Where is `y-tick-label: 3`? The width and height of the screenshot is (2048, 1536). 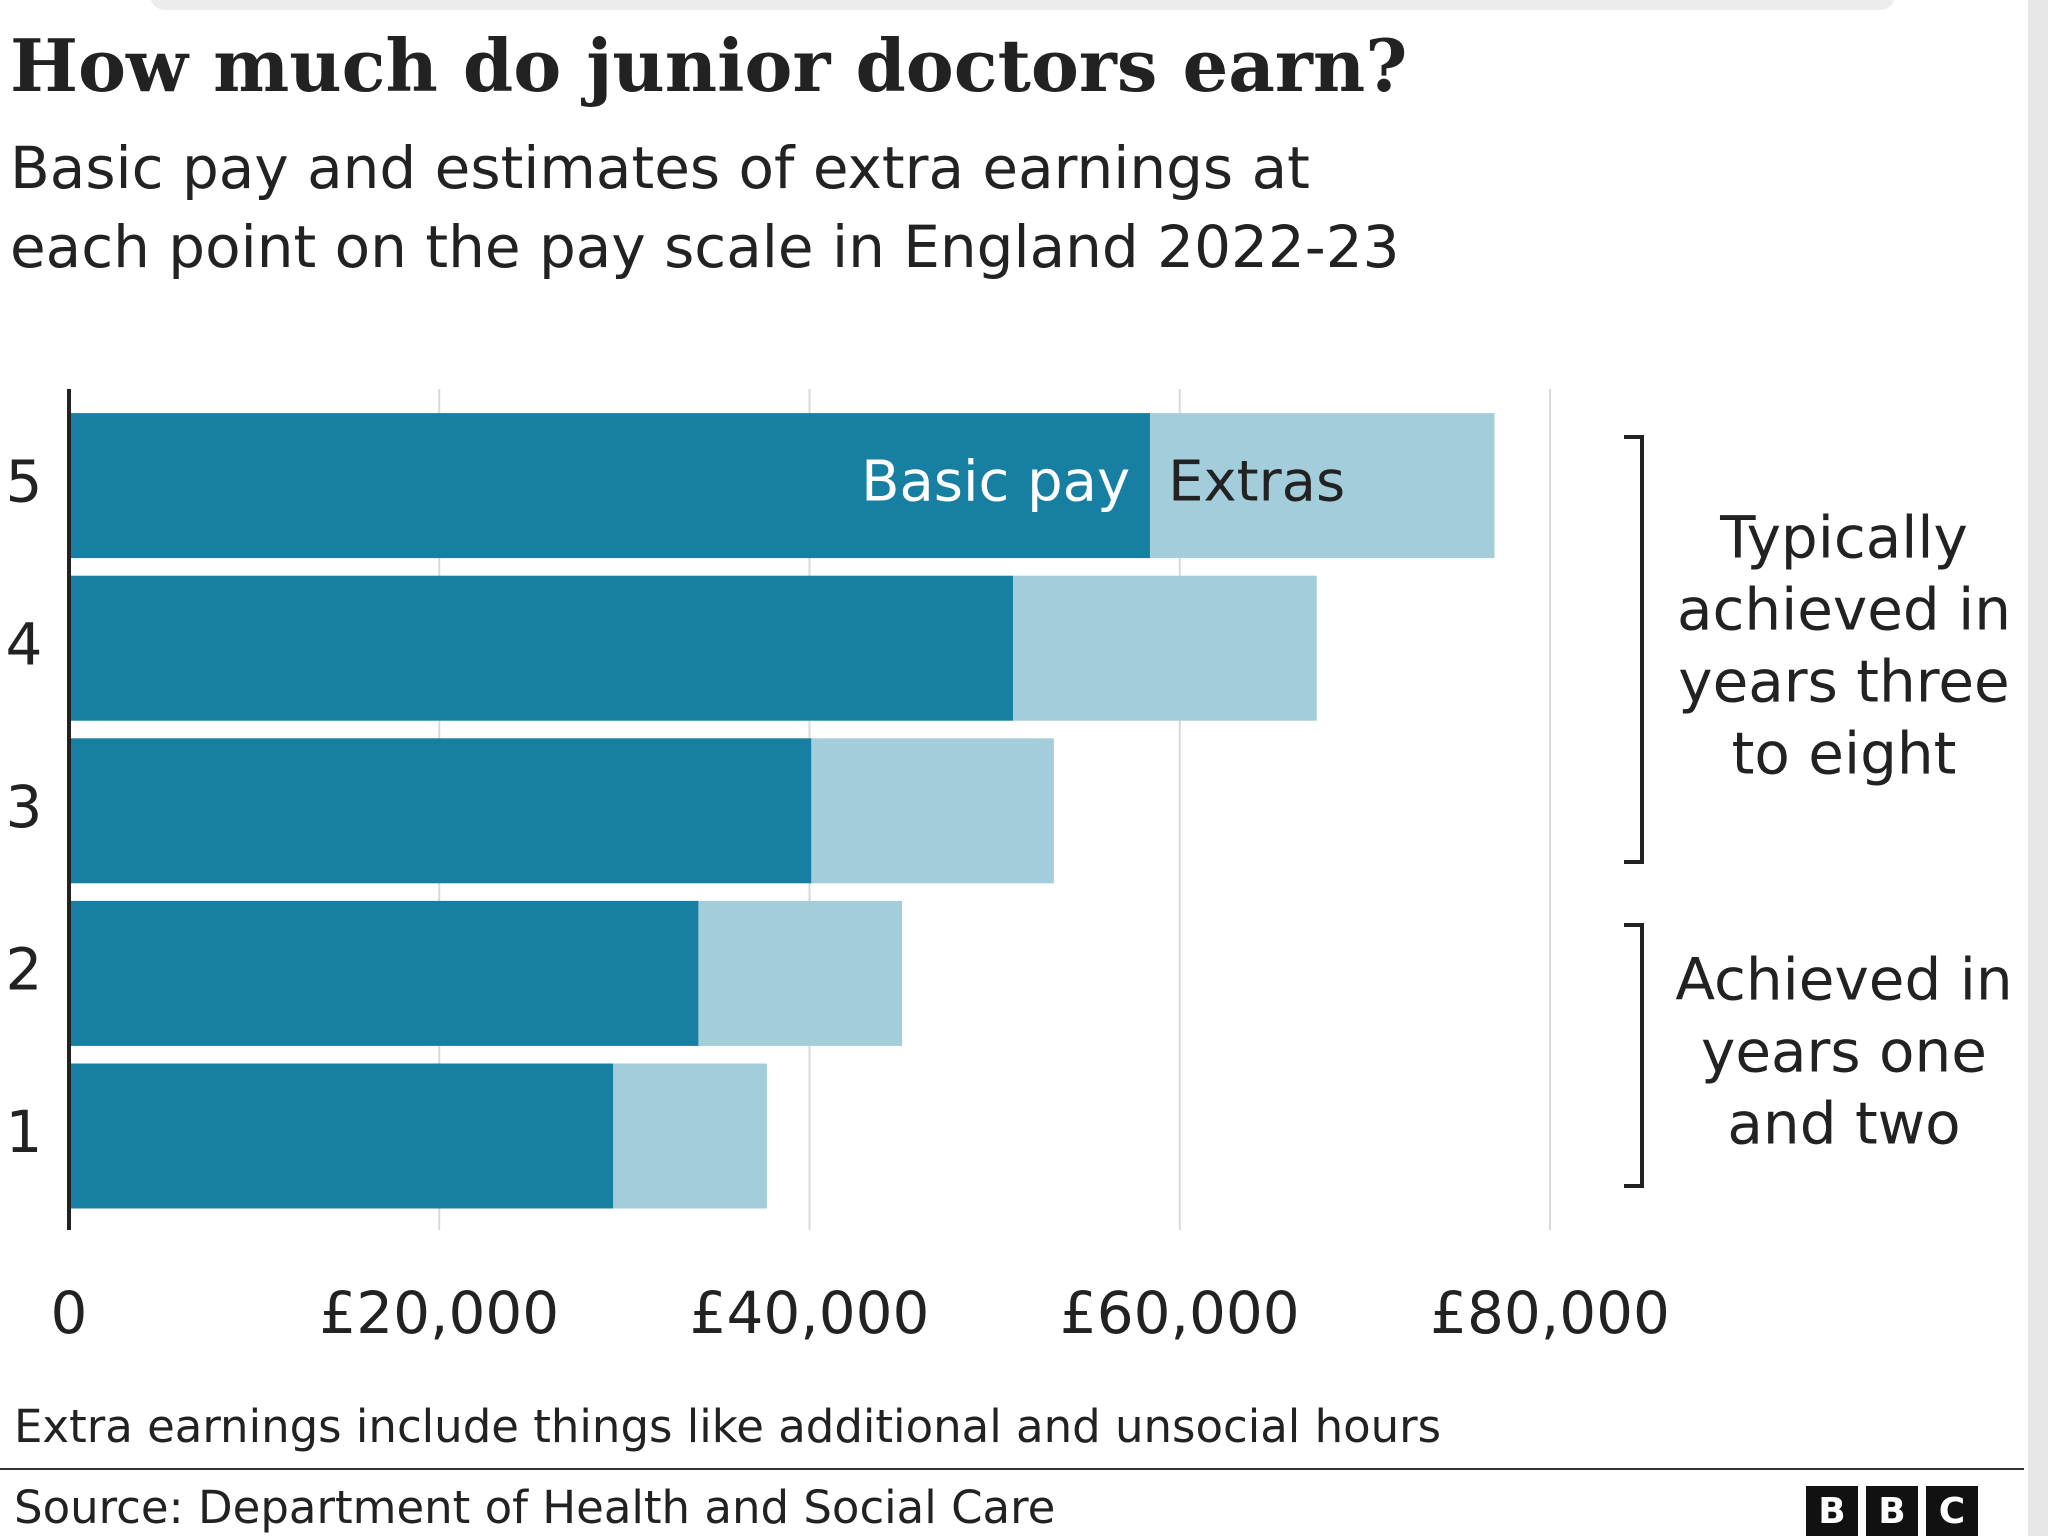 y-tick-label: 3 is located at coordinates (24, 807).